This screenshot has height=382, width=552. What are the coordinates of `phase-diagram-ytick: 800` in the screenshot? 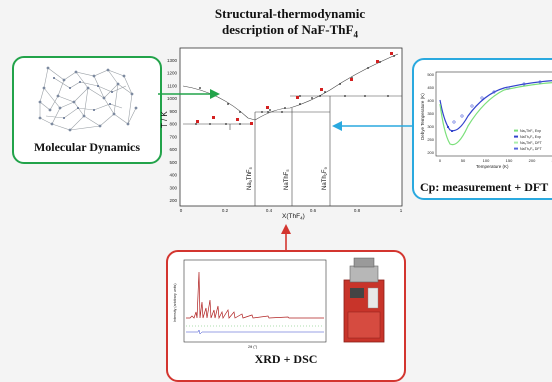 It's located at (173, 124).